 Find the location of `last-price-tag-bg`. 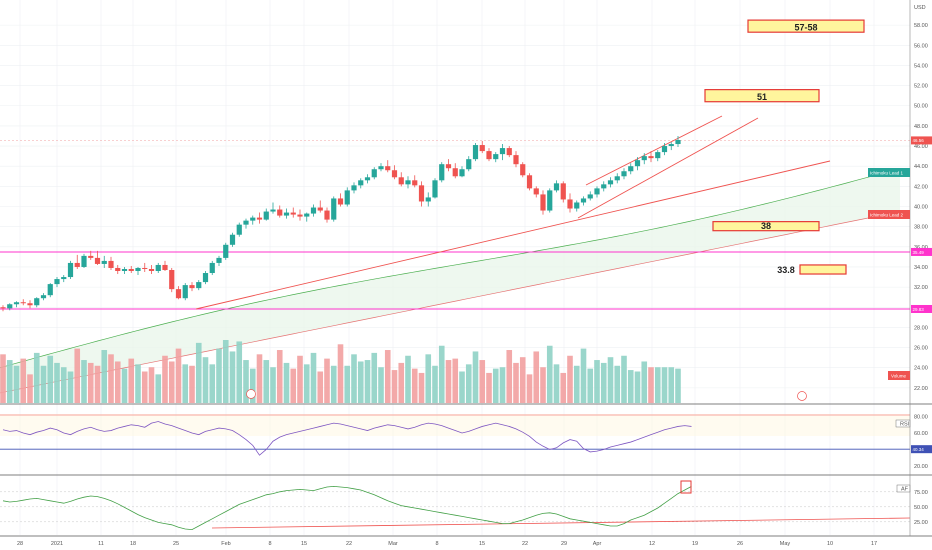

last-price-tag-bg is located at coordinates (921, 140).